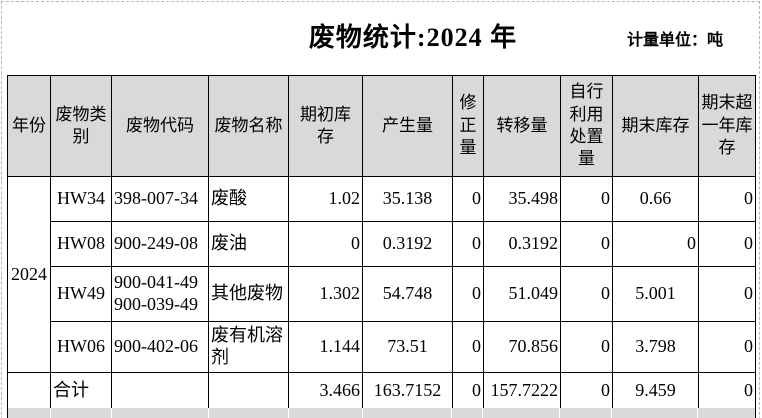 Image resolution: width=762 pixels, height=418 pixels. I want to click on cell-produced: 73.51, so click(407, 347).